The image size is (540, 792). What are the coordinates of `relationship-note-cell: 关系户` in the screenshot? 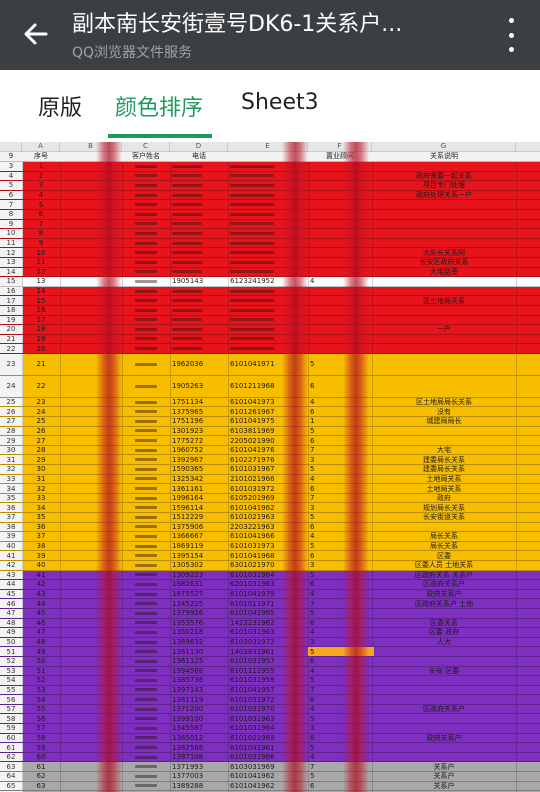 It's located at (444, 776).